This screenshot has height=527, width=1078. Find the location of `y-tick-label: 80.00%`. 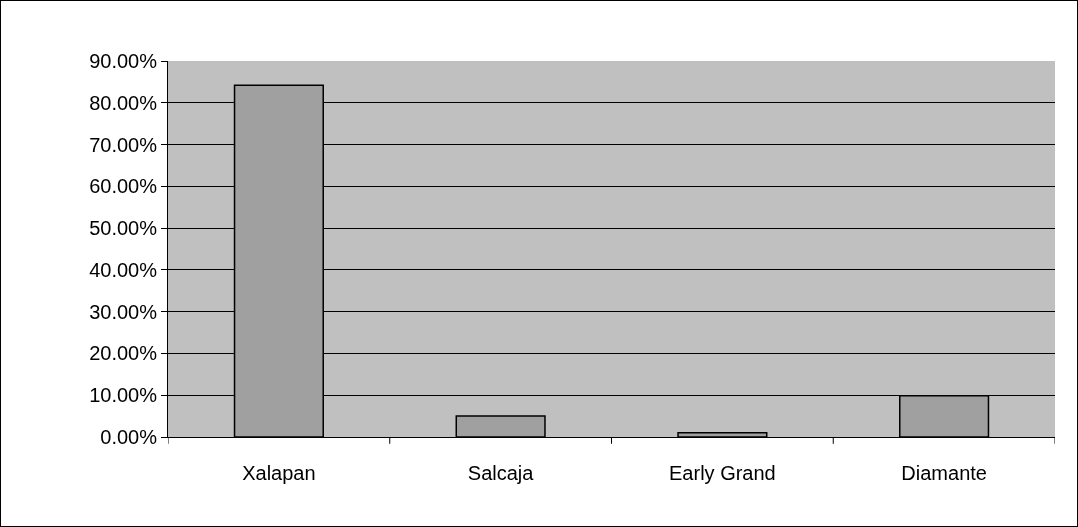

y-tick-label: 80.00% is located at coordinates (123, 102).